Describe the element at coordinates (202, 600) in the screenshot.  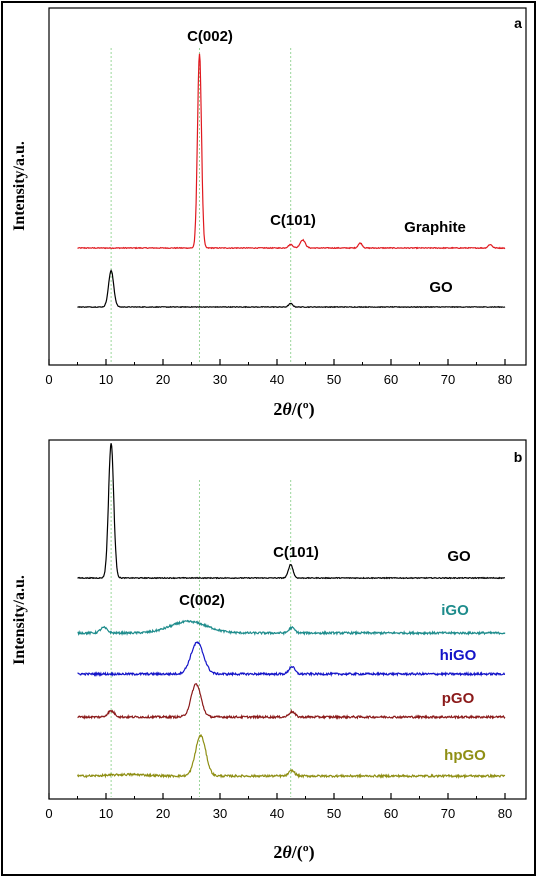
I see `panel-b-annotation-c002: C(002)` at that location.